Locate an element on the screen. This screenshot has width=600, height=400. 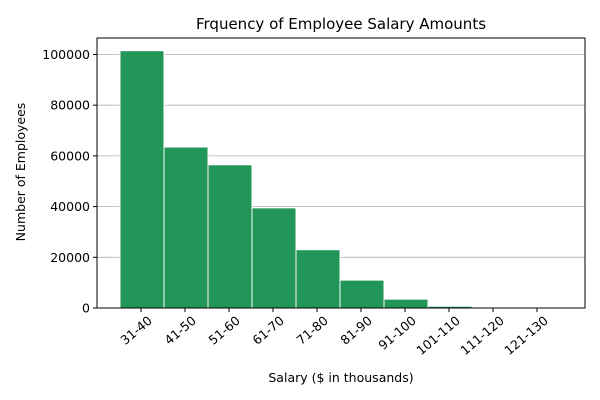
y-axis-ticks: 0 20000 40000 60000 80000 100000 is located at coordinates (69, 181).